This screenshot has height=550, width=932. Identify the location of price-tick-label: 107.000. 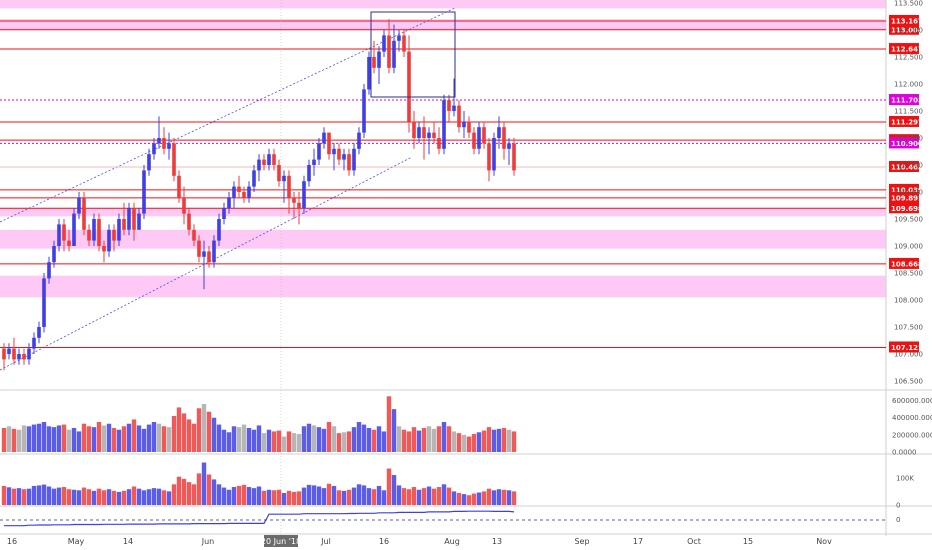
(908, 355).